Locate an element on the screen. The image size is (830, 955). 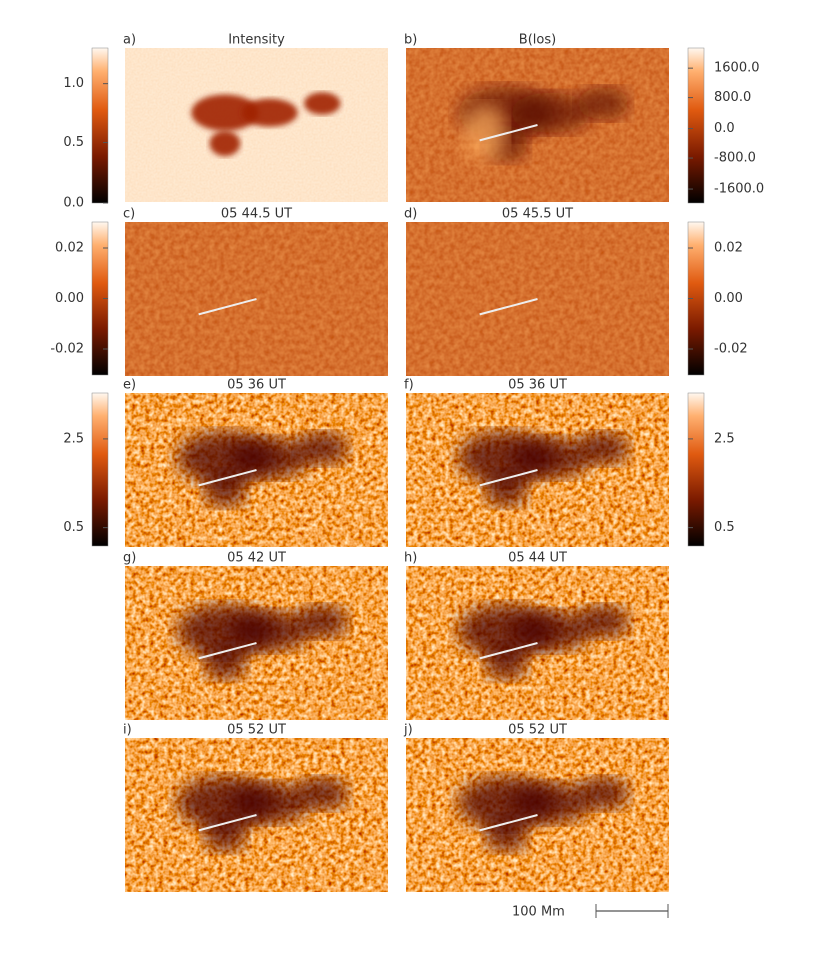
panel-letter: d) is located at coordinates (410, 214).